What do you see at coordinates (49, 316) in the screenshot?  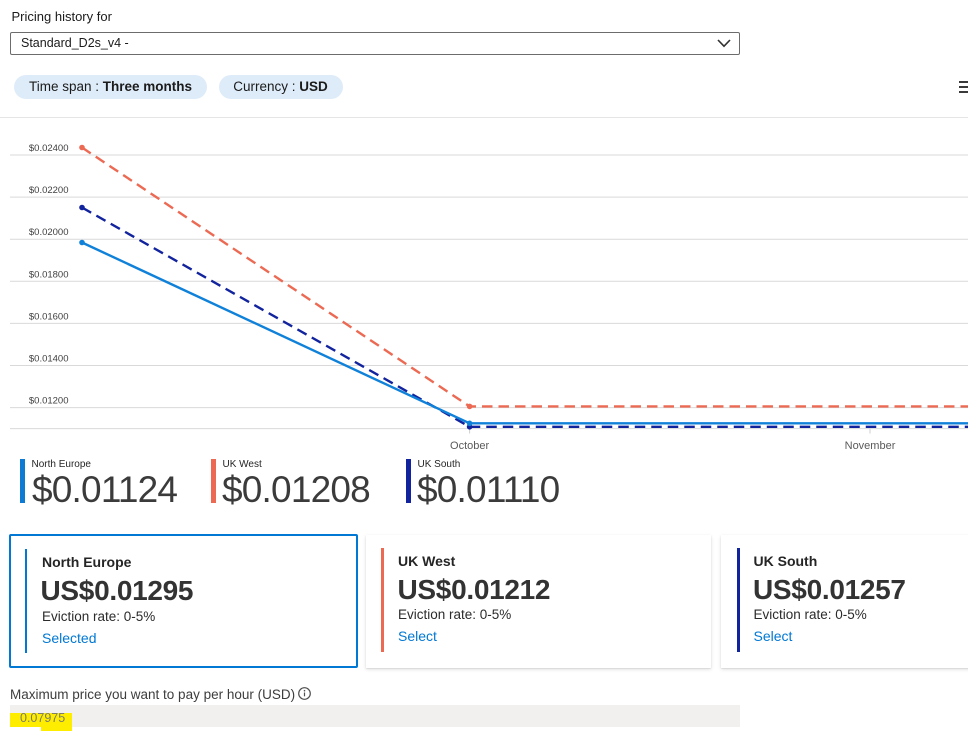 I see `svg-text: $0.01600` at bounding box center [49, 316].